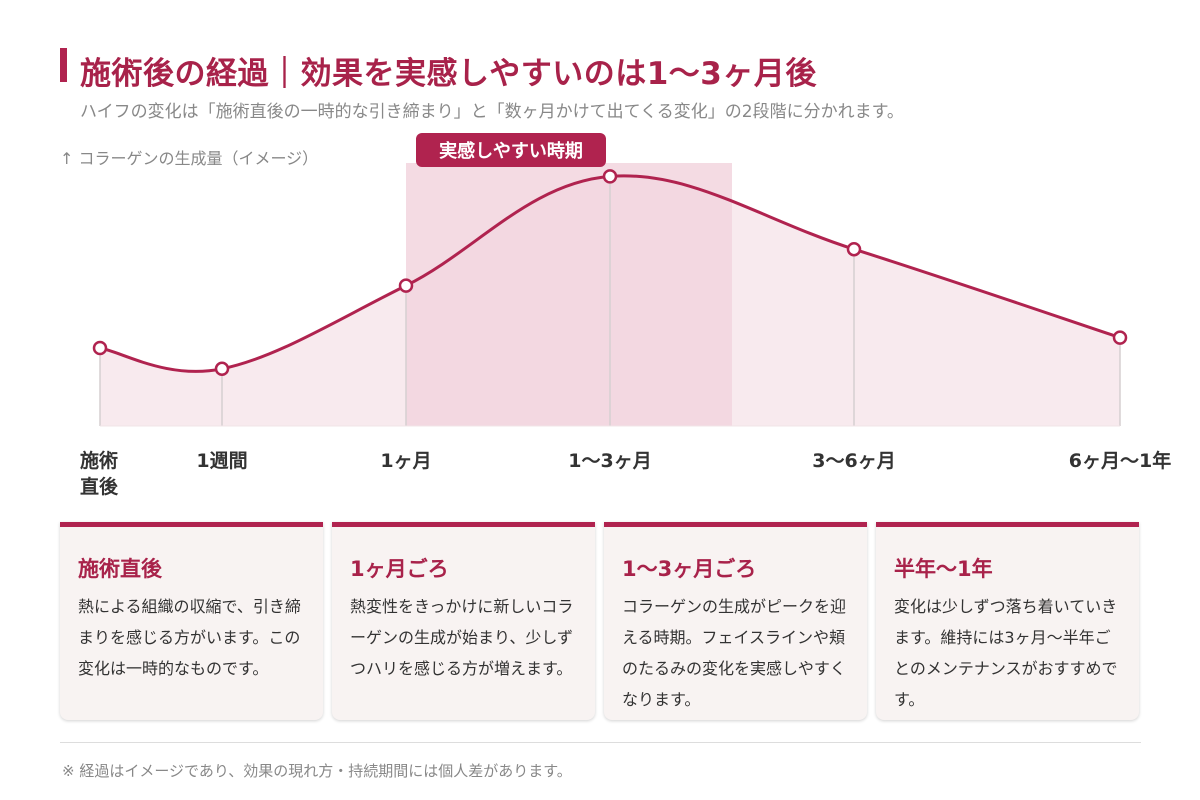  I want to click on card-title: 半年〜1年, so click(943, 569).